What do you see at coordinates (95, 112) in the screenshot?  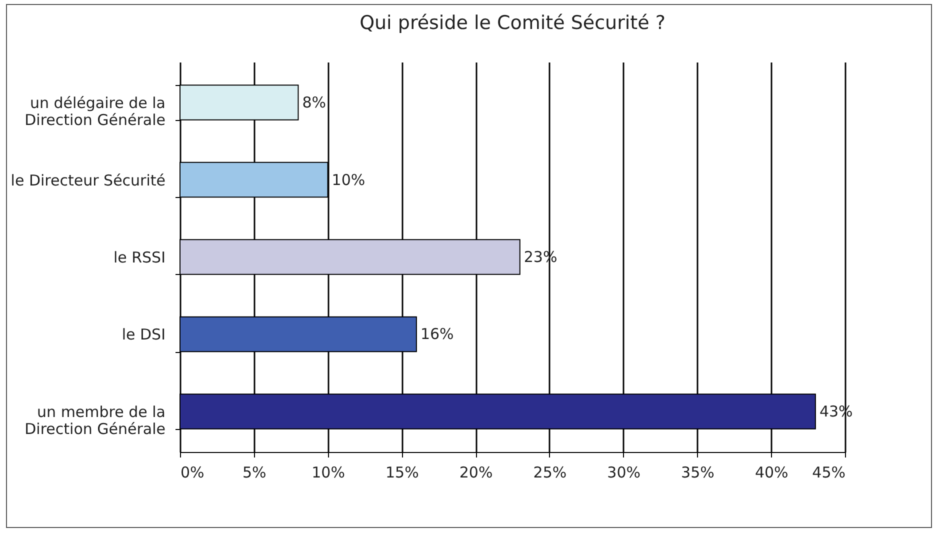 I see `y-tick-label: un délégaire de la Direction Générale` at bounding box center [95, 112].